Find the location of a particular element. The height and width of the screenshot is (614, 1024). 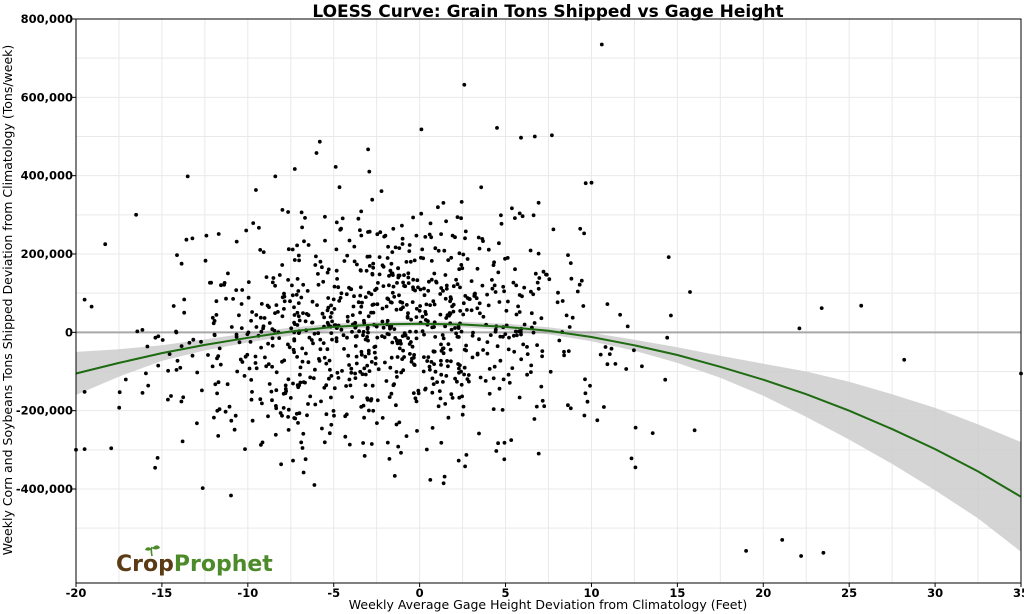

x-axis-ticks: -20 -15 -10 -5 0 5 10 15 20 25 30 35 is located at coordinates (545, 591).